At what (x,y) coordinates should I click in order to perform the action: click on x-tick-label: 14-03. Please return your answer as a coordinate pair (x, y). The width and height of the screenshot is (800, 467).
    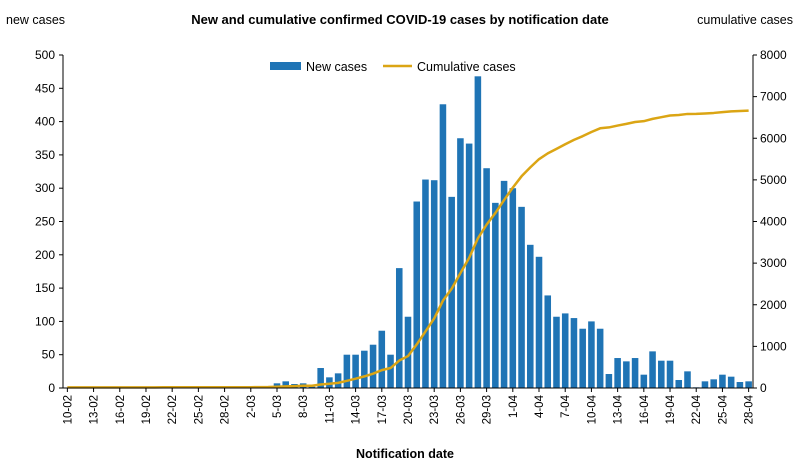
    Looking at the image, I should click on (357, 409).